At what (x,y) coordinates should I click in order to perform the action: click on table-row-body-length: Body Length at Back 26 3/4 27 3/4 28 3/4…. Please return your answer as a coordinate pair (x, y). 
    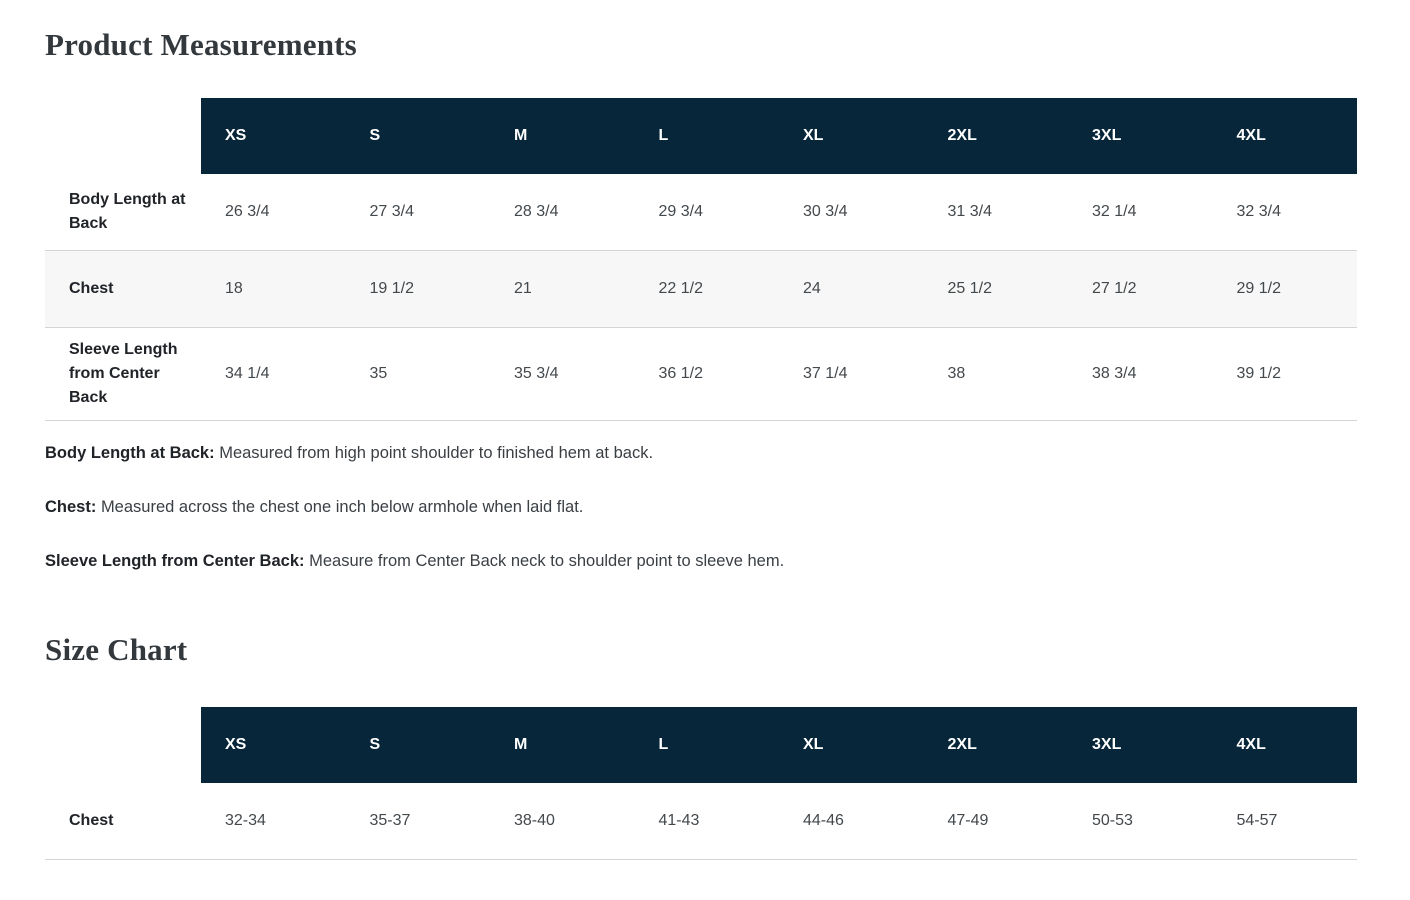
    Looking at the image, I should click on (701, 212).